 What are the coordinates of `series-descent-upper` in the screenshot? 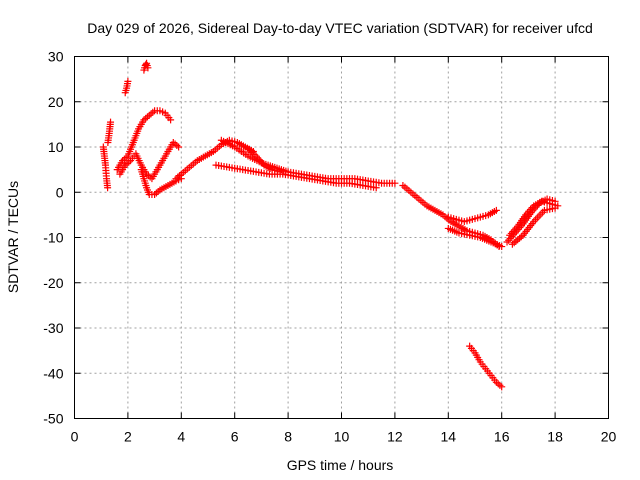 It's located at (472, 216).